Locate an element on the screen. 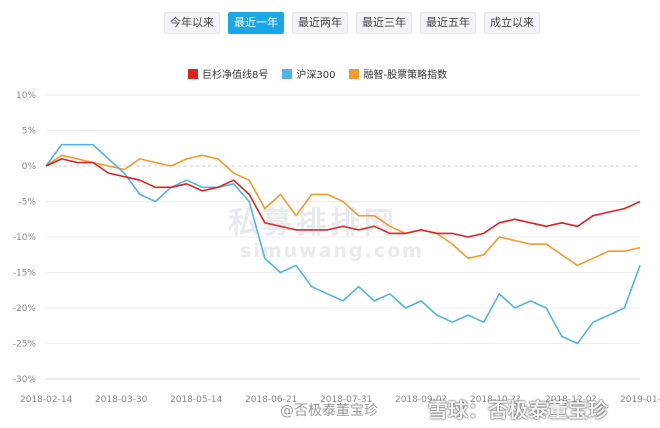 The image size is (660, 428). tab-since-inception: 成立以来 is located at coordinates (512, 23).